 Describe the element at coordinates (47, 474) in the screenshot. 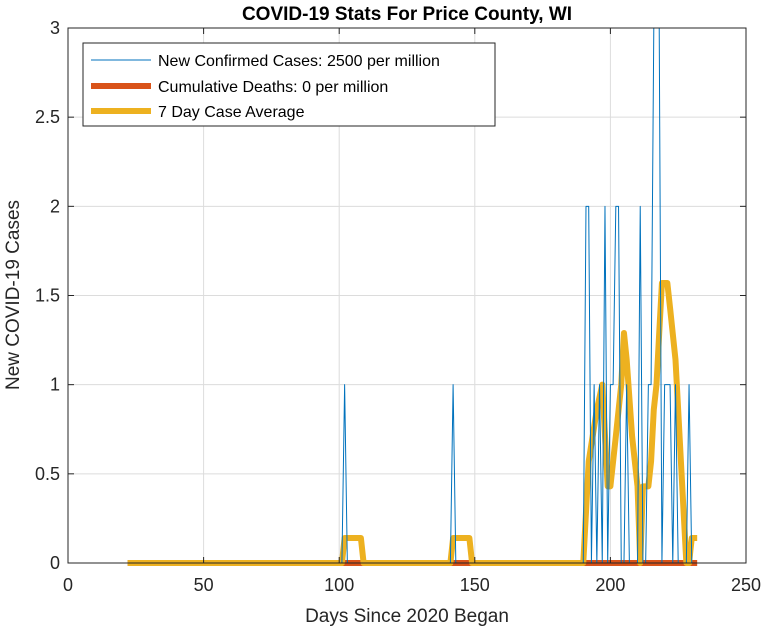

I see `y-tick-label: 0.5` at that location.